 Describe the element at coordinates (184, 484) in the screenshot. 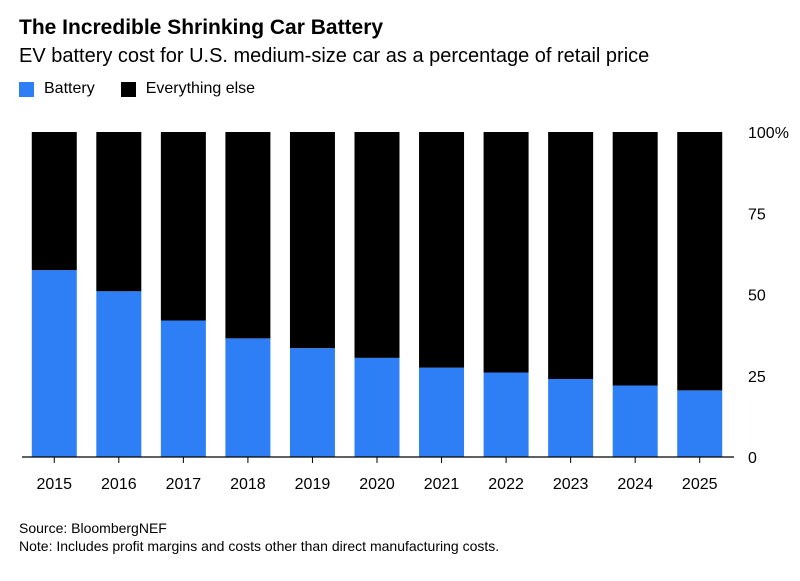

I see `x-tick-label-2017: 2017` at that location.